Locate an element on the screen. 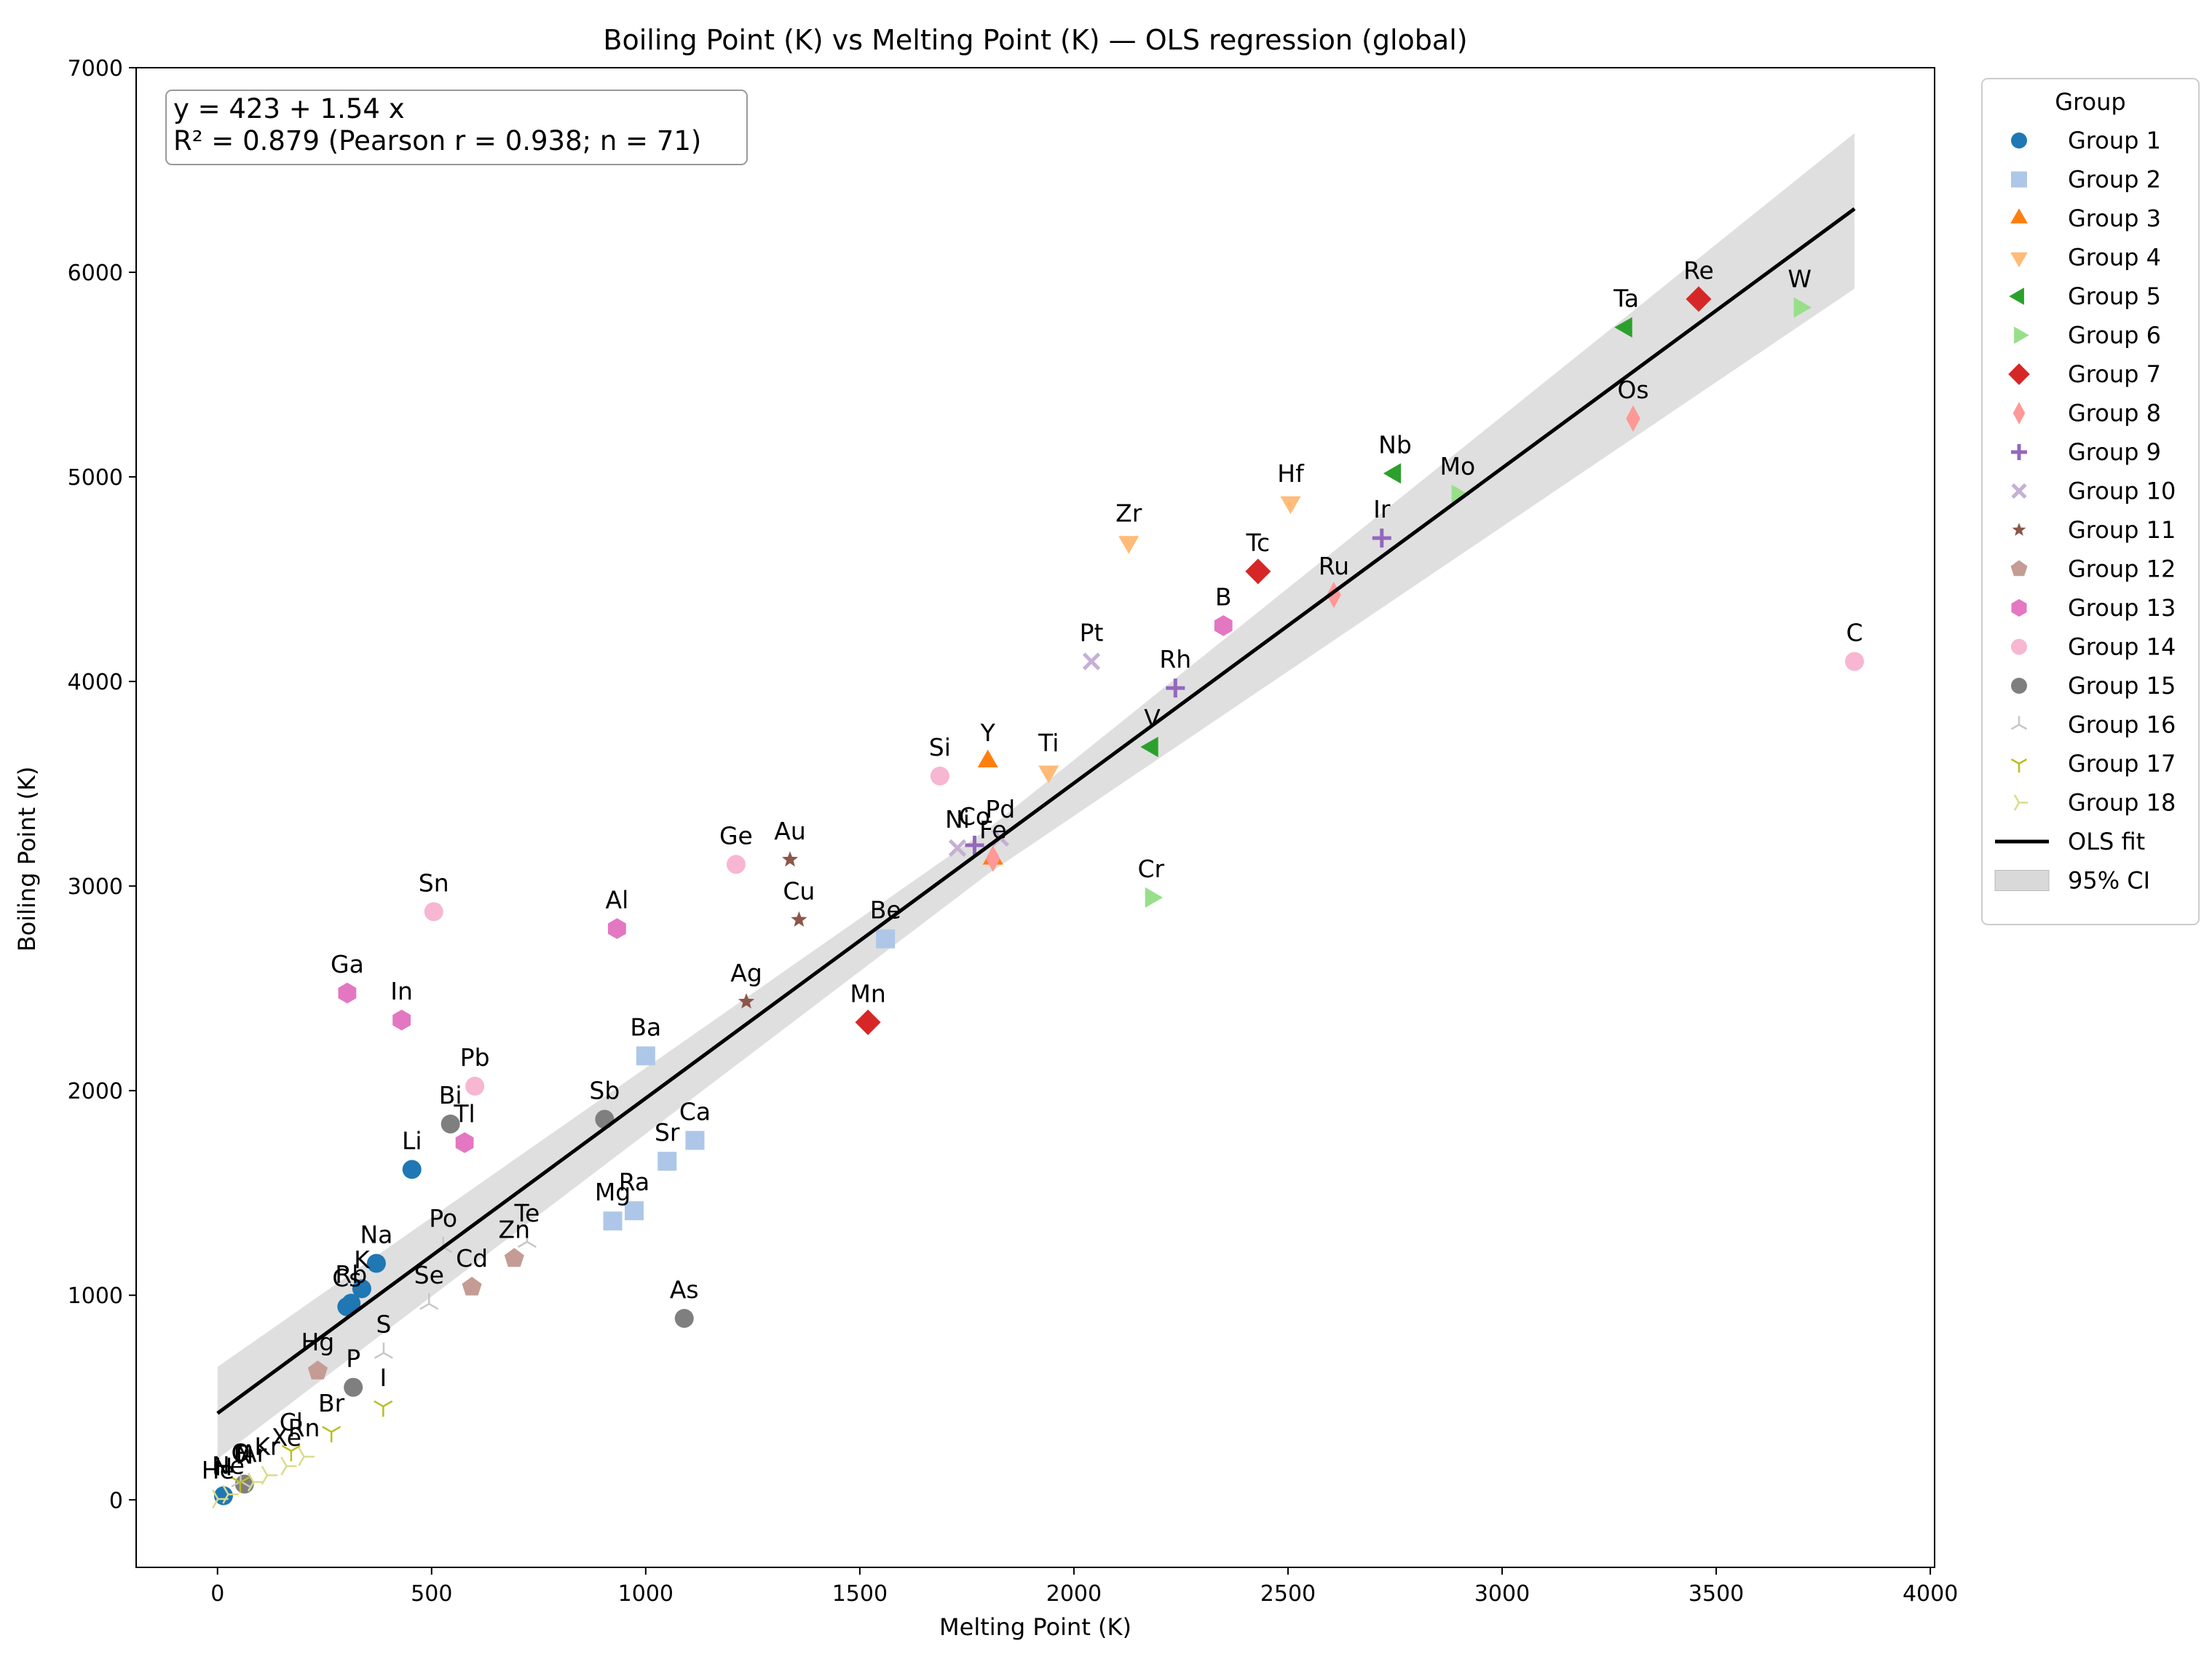 This screenshot has width=2212, height=1662. point-label: Mo is located at coordinates (1458, 466).